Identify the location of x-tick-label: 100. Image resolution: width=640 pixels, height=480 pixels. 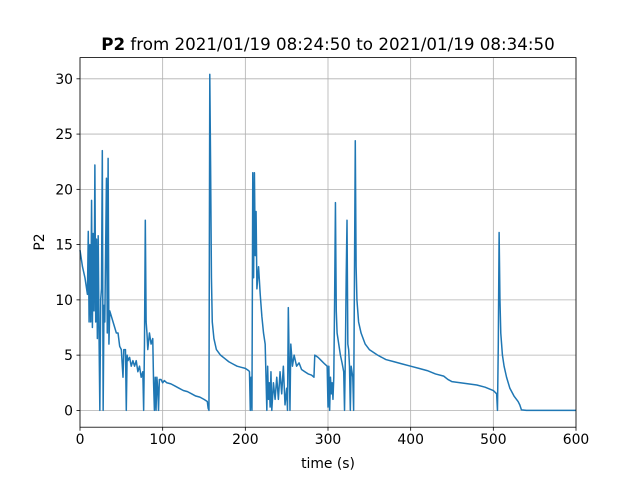
(162, 440).